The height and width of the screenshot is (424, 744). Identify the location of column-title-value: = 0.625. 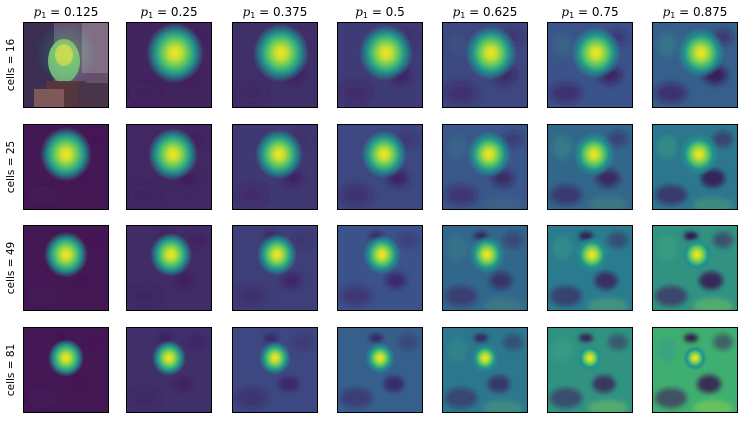
(491, 12).